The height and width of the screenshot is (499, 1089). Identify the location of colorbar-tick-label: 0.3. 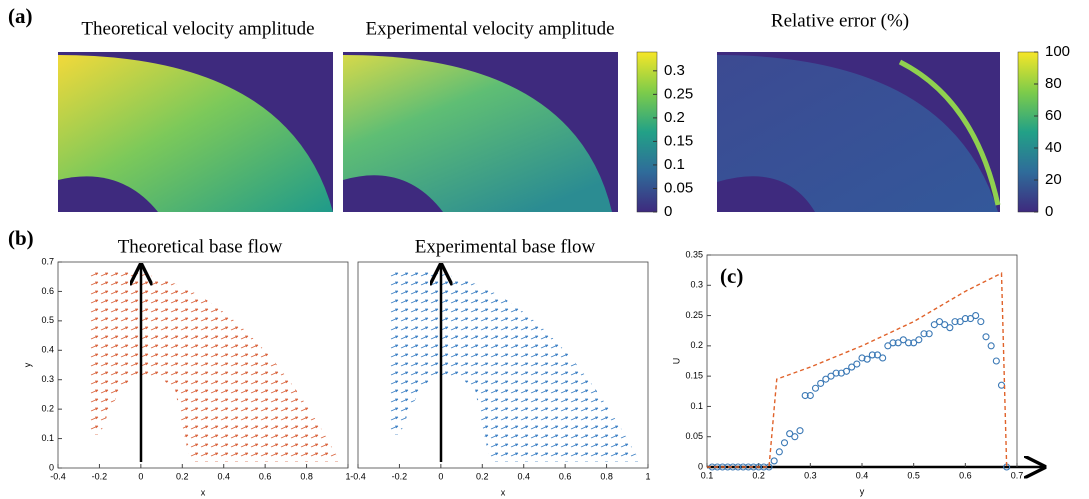
(674, 70).